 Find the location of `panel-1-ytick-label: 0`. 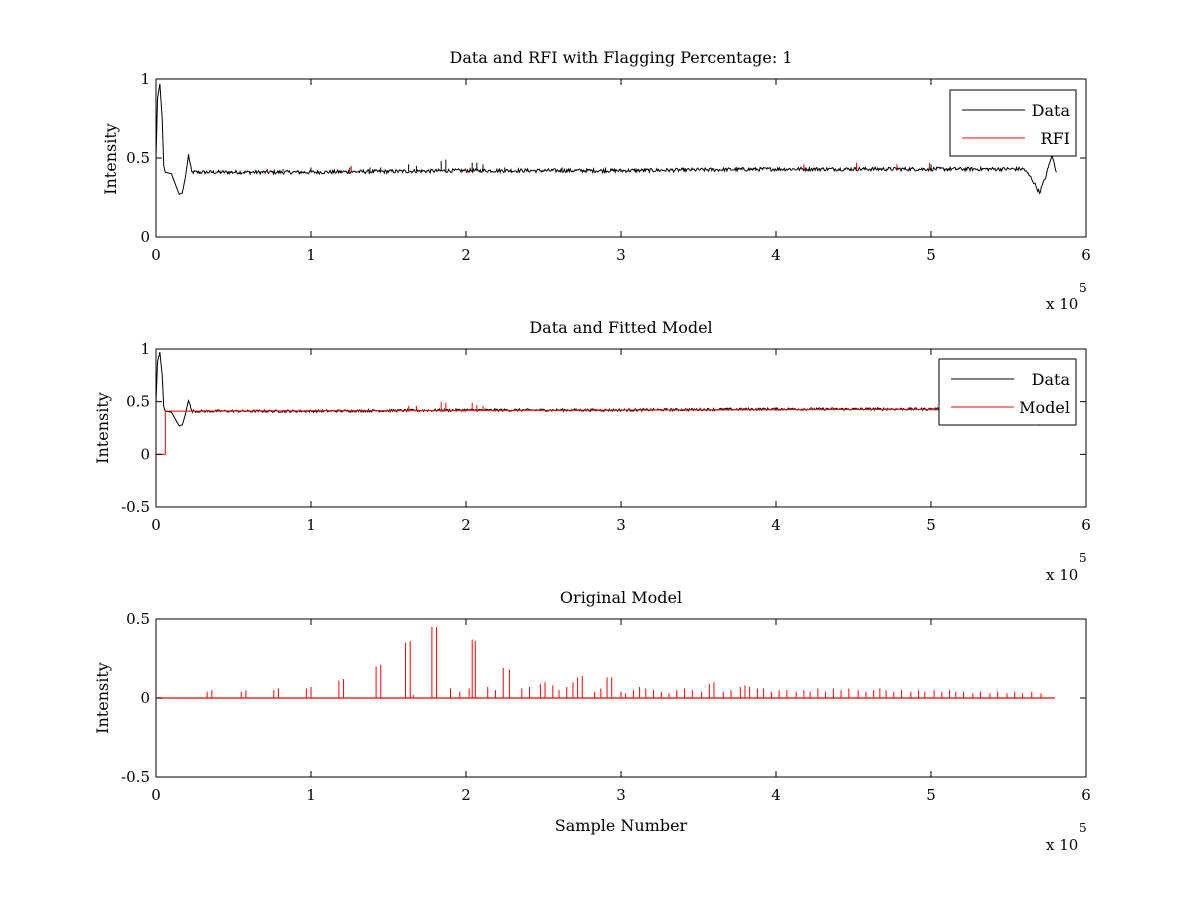

panel-1-ytick-label: 0 is located at coordinates (145, 237).